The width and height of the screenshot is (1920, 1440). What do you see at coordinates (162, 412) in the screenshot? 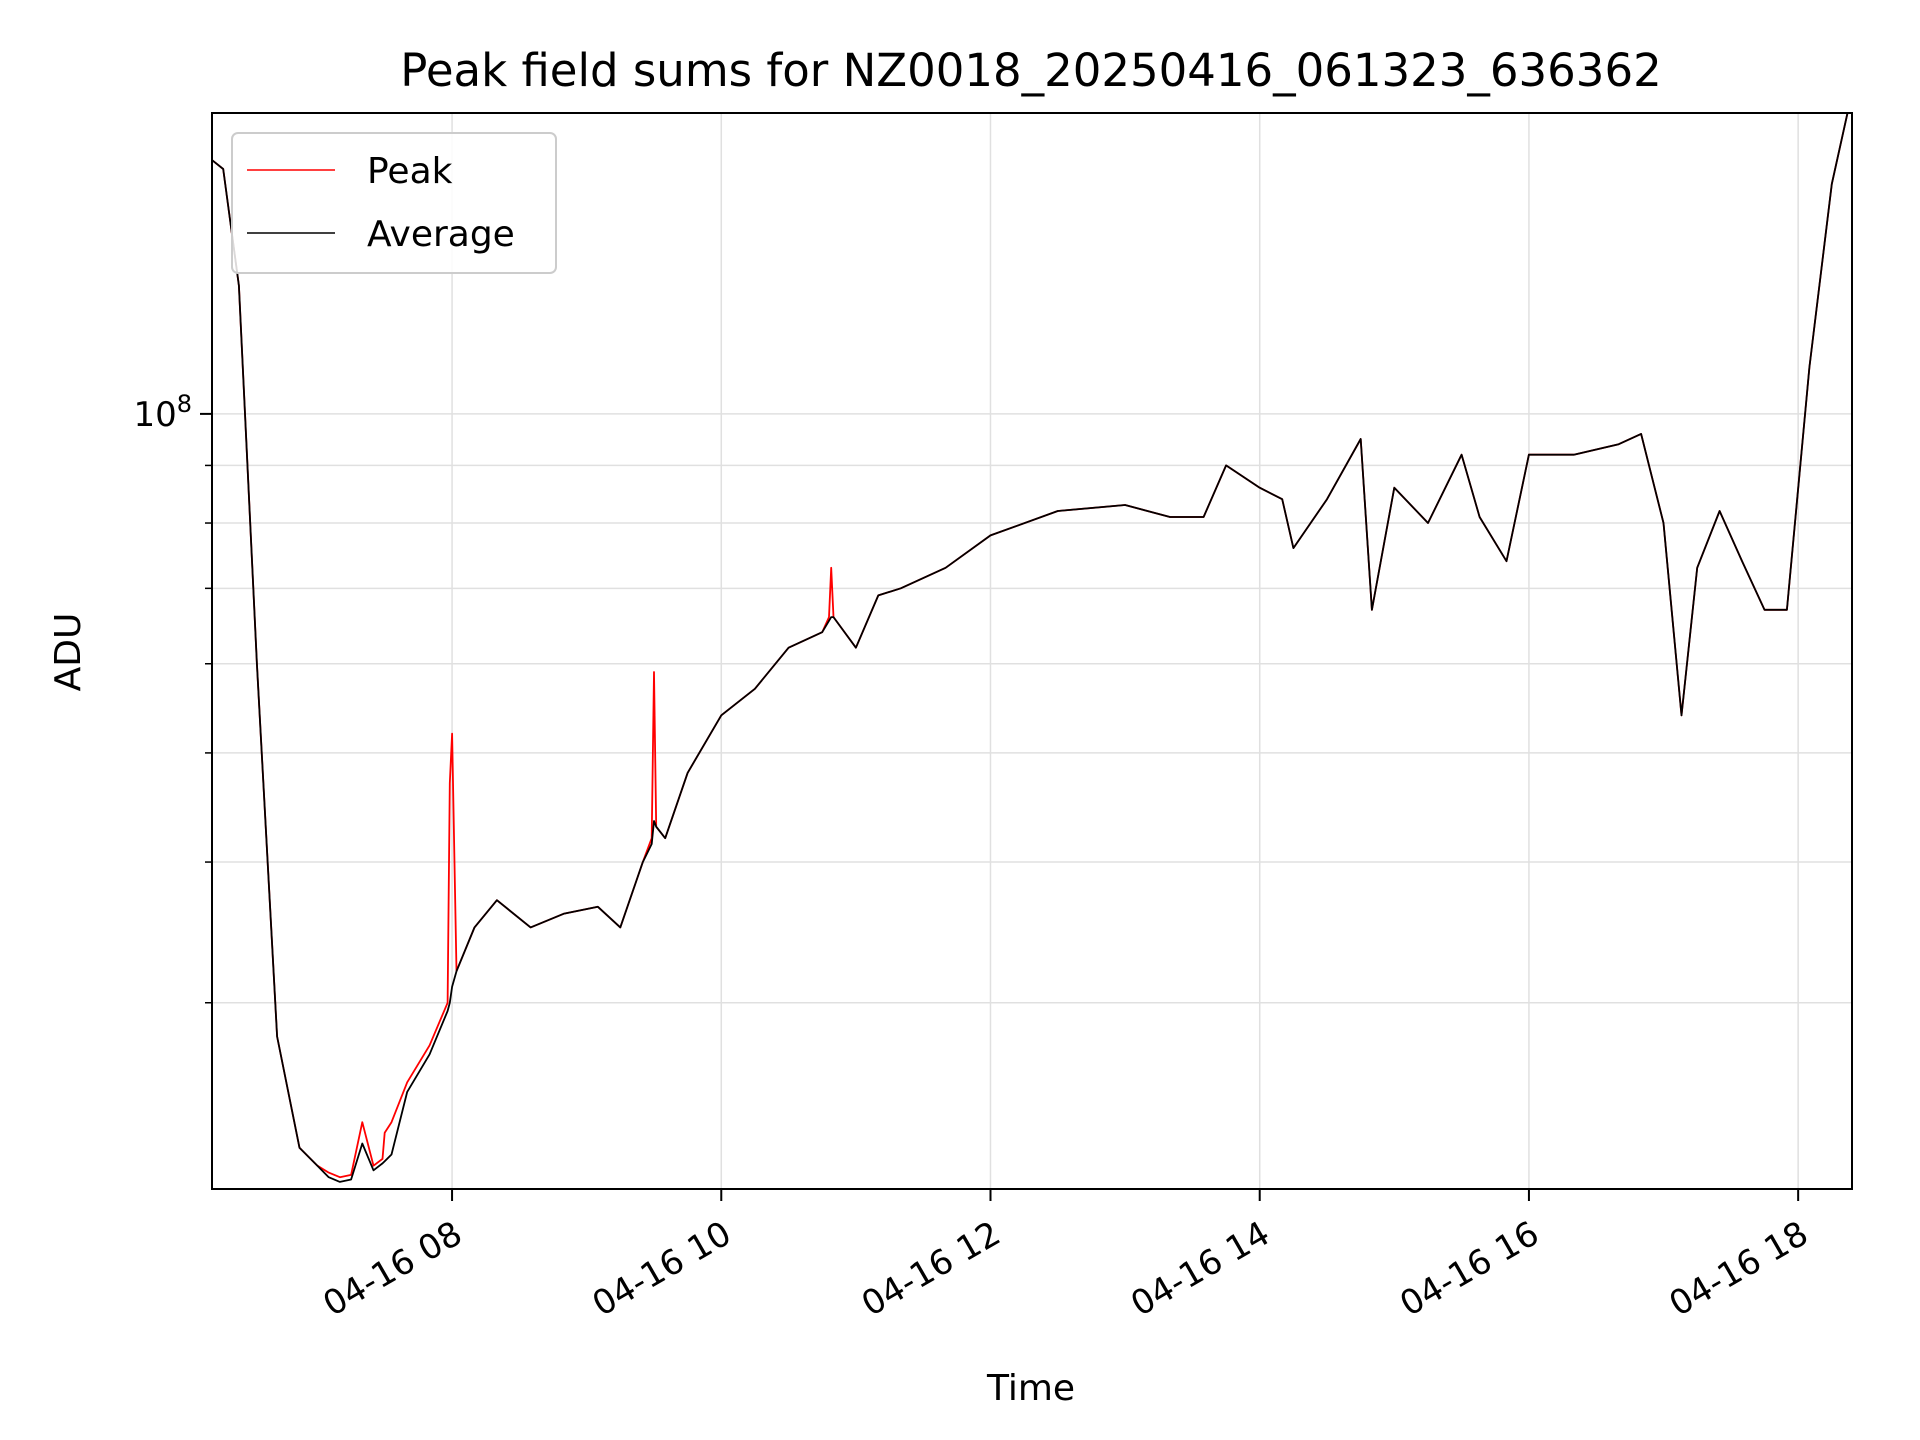
I see `y-tick-label: 108` at bounding box center [162, 412].